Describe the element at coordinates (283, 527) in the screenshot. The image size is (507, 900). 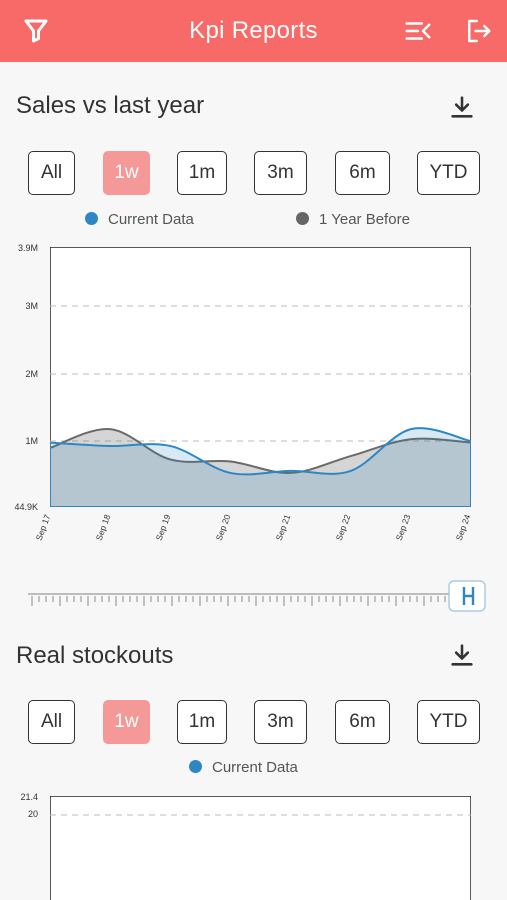
I see `x-tick-label: Sep 21` at that location.